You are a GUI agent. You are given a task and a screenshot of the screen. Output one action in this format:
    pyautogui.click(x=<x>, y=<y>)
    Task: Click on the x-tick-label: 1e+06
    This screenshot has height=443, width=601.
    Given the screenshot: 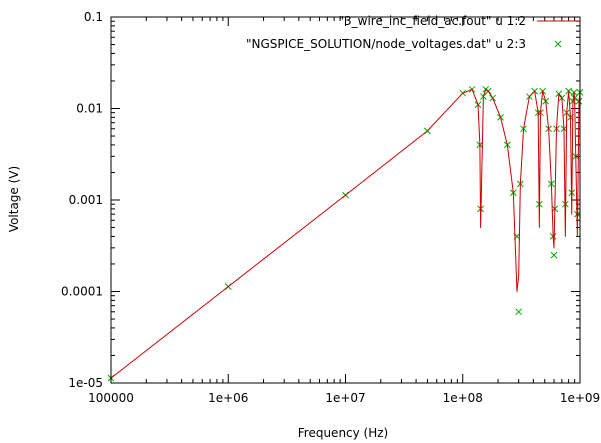 What is the action you would take?
    pyautogui.click(x=228, y=398)
    